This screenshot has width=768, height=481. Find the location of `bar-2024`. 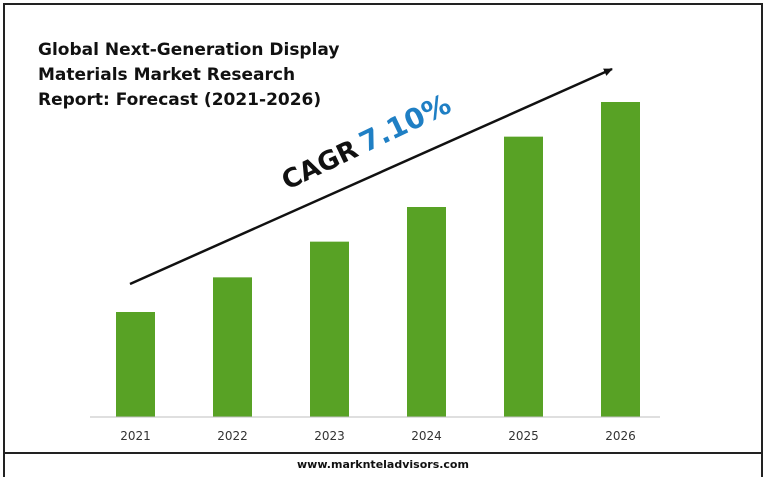

bar-2024 is located at coordinates (426, 312).